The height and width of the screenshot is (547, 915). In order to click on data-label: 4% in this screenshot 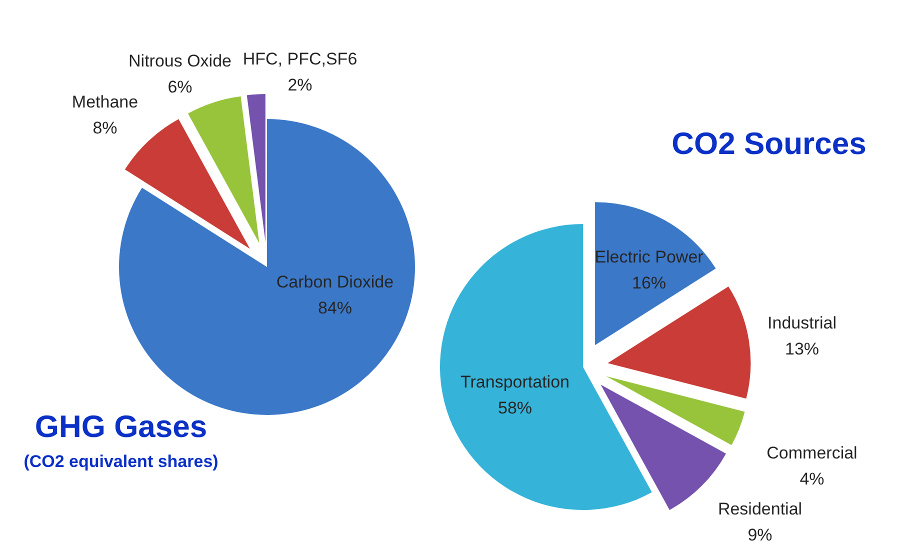, I will do `click(812, 479)`.